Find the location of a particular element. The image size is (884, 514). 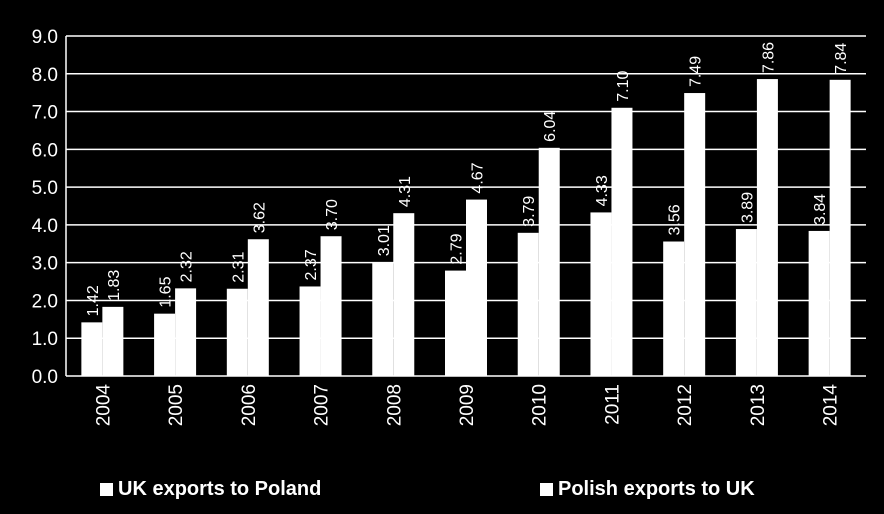

data-label: 4.67 is located at coordinates (478, 177).